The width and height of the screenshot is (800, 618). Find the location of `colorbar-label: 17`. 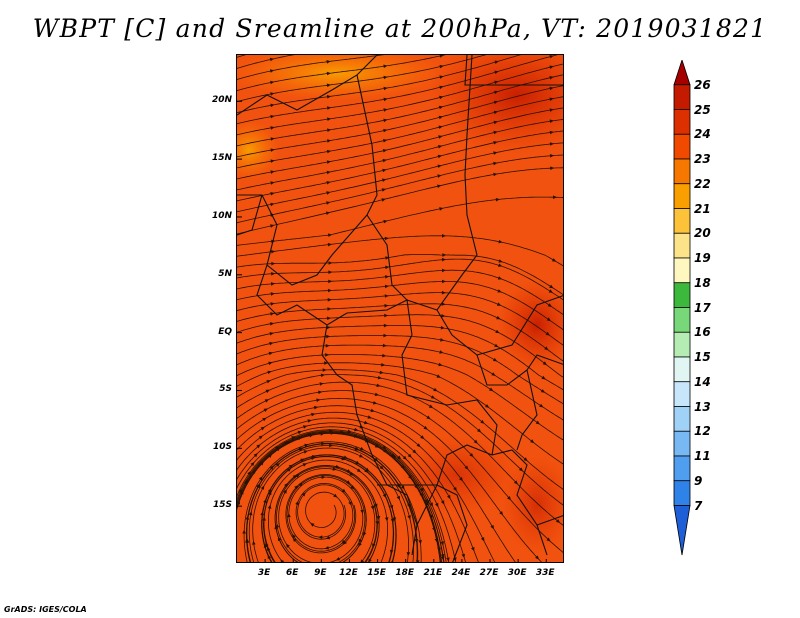

colorbar-label: 17 is located at coordinates (702, 307).